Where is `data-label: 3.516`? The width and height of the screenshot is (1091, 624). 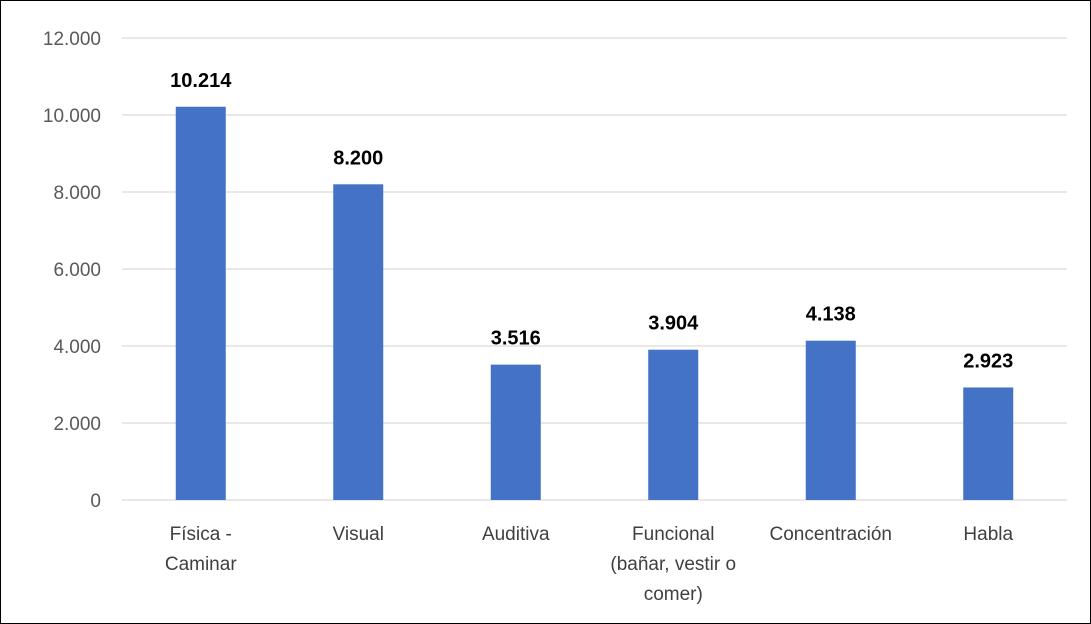 data-label: 3.516 is located at coordinates (516, 339).